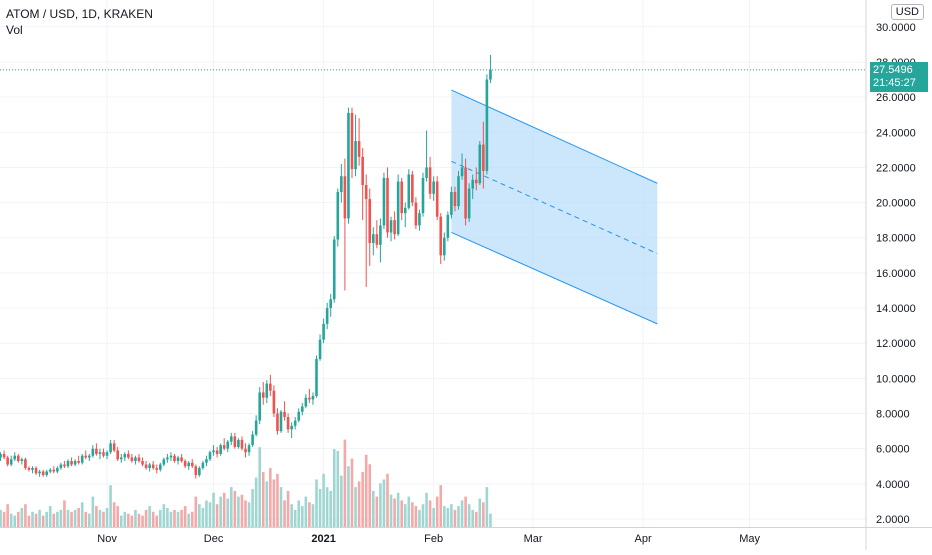 Image resolution: width=932 pixels, height=555 pixels. Describe the element at coordinates (554, 278) in the screenshot. I see `channel-lower-line` at that location.